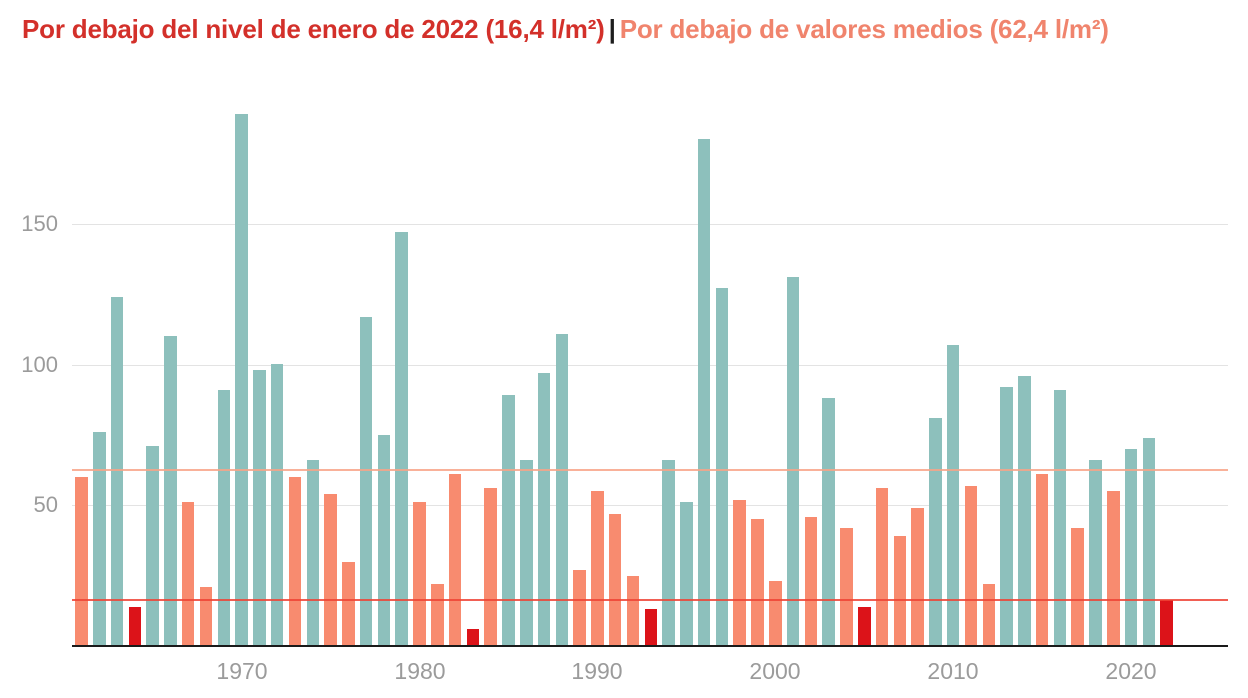 The width and height of the screenshot is (1248, 698). Describe the element at coordinates (384, 540) in the screenshot. I see `bar-1978` at that location.